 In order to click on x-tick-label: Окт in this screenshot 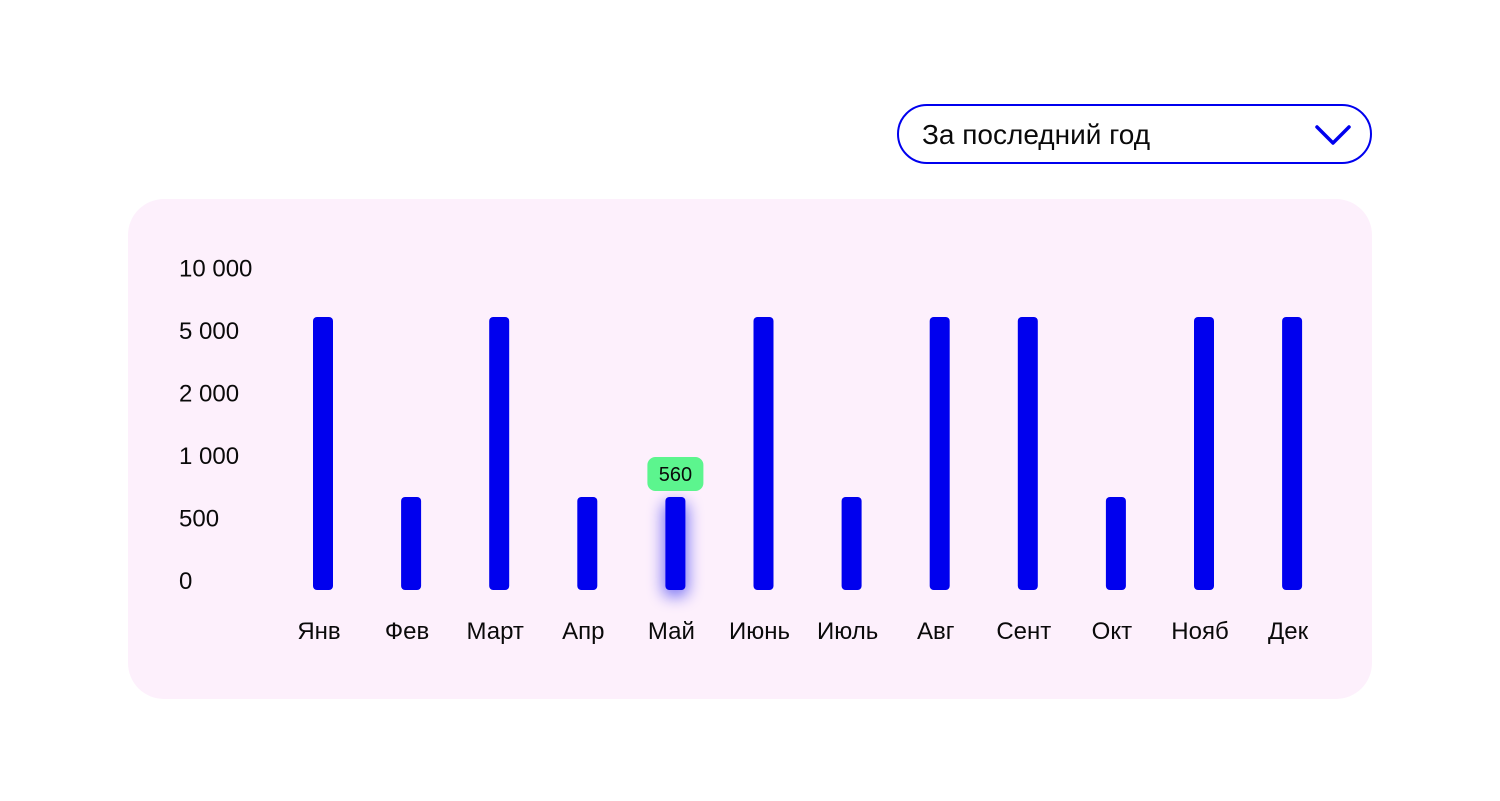, I will do `click(1112, 631)`.